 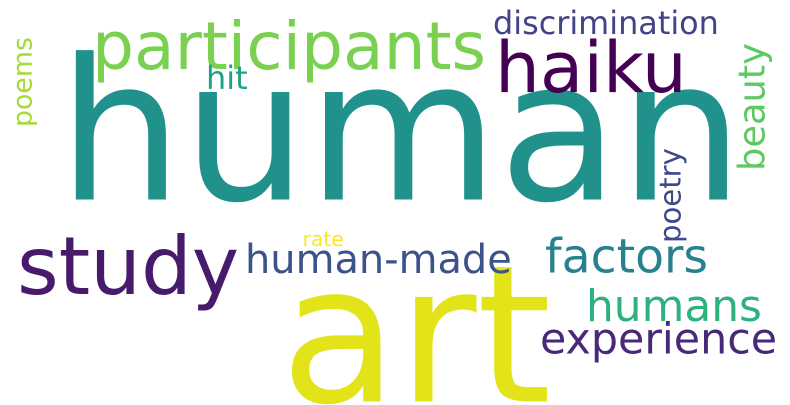 I want to click on word-human-made: human-made, so click(x=378, y=260).